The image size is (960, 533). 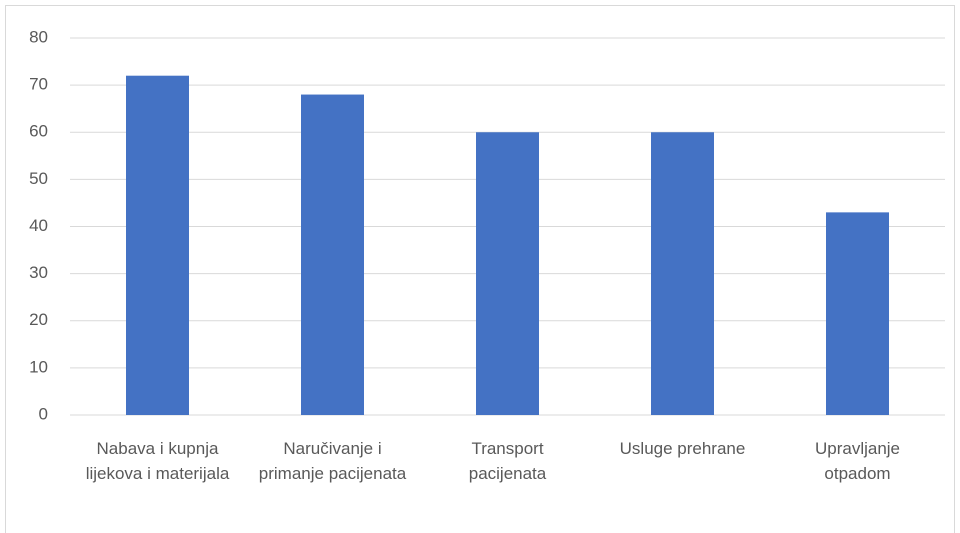 I want to click on y-tick-label: 0, so click(x=43, y=413).